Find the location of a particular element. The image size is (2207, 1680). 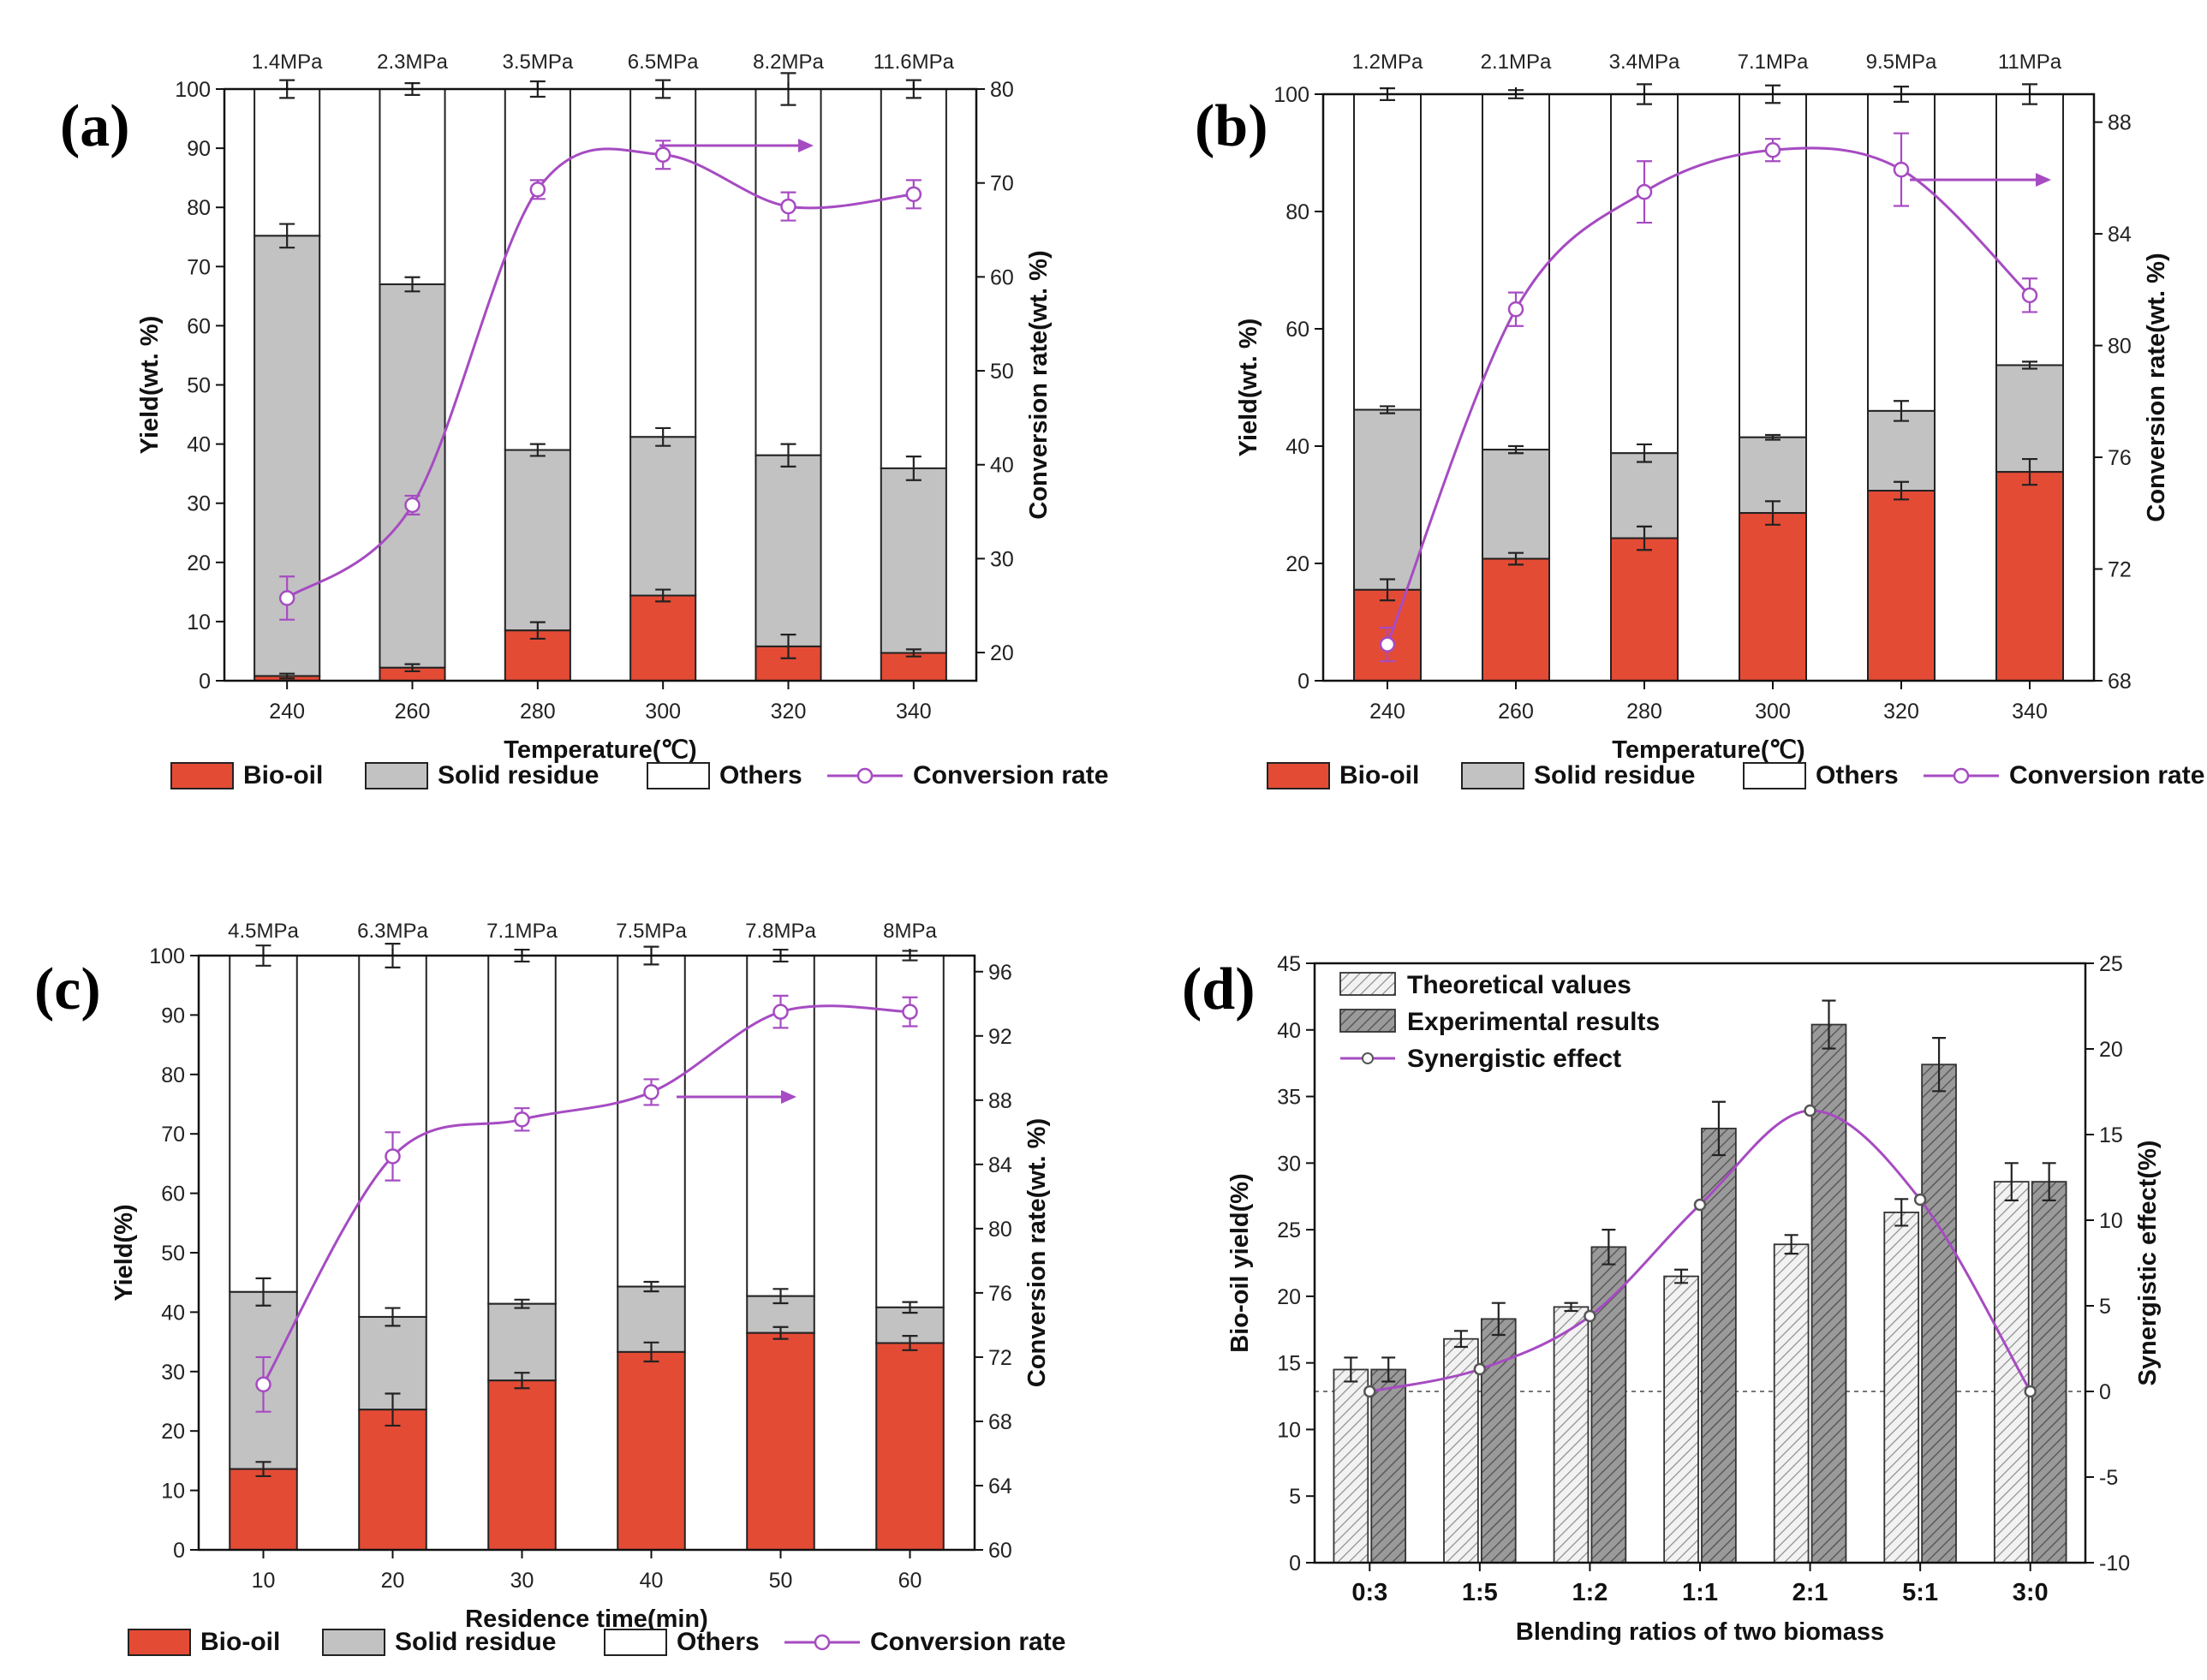

y2-tick-label: 96 is located at coordinates (1000, 973).